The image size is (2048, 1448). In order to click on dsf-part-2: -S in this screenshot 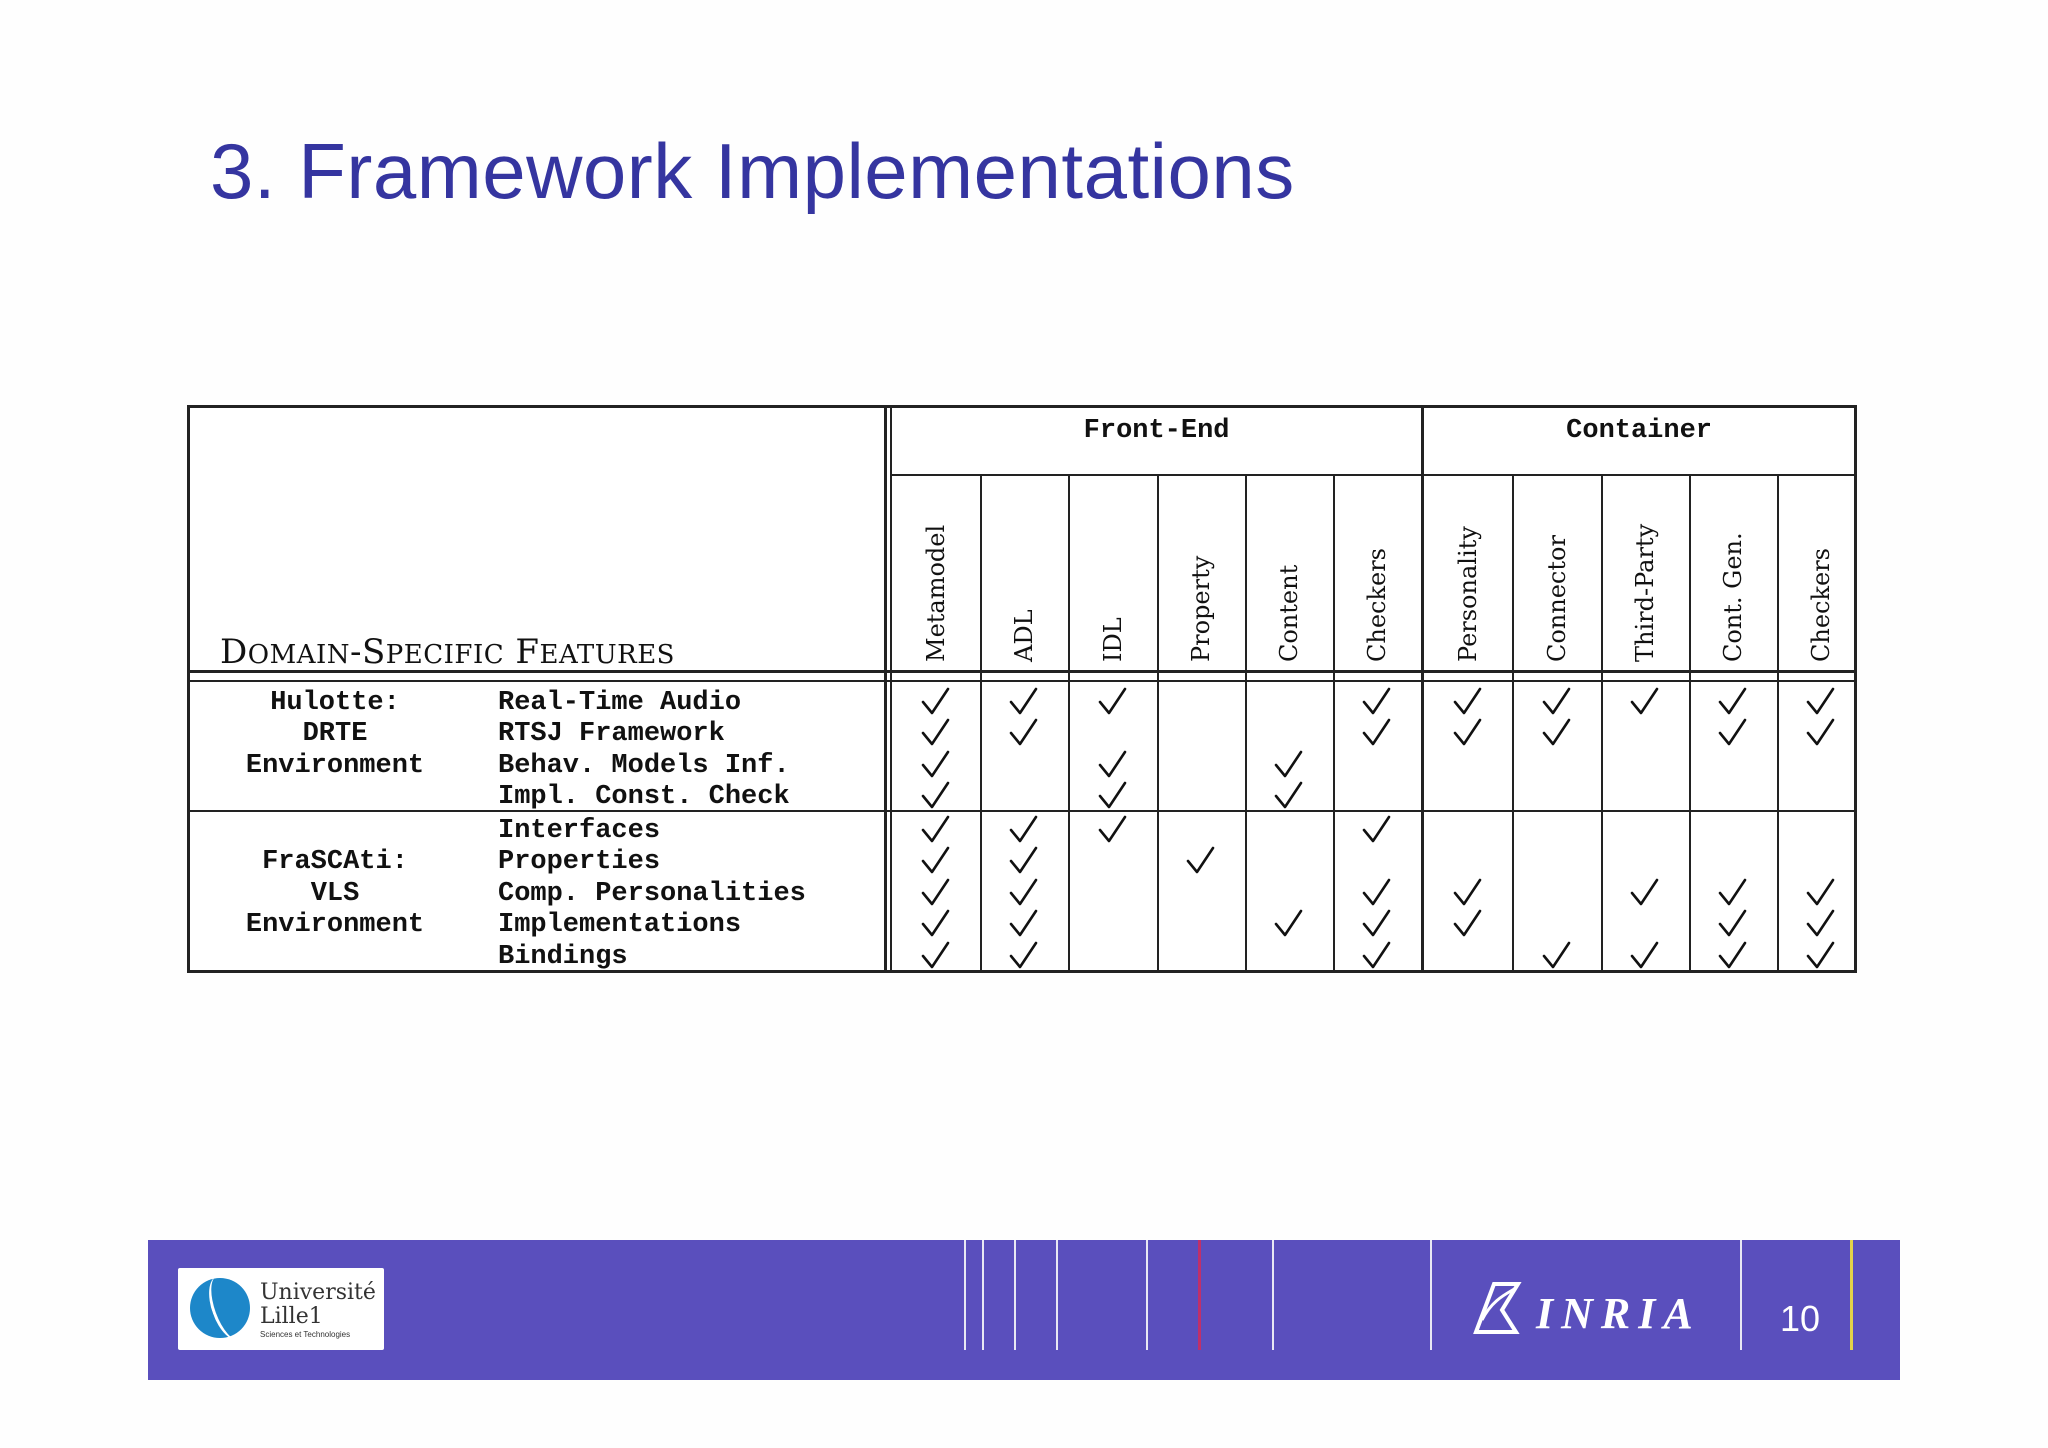, I will do `click(368, 652)`.